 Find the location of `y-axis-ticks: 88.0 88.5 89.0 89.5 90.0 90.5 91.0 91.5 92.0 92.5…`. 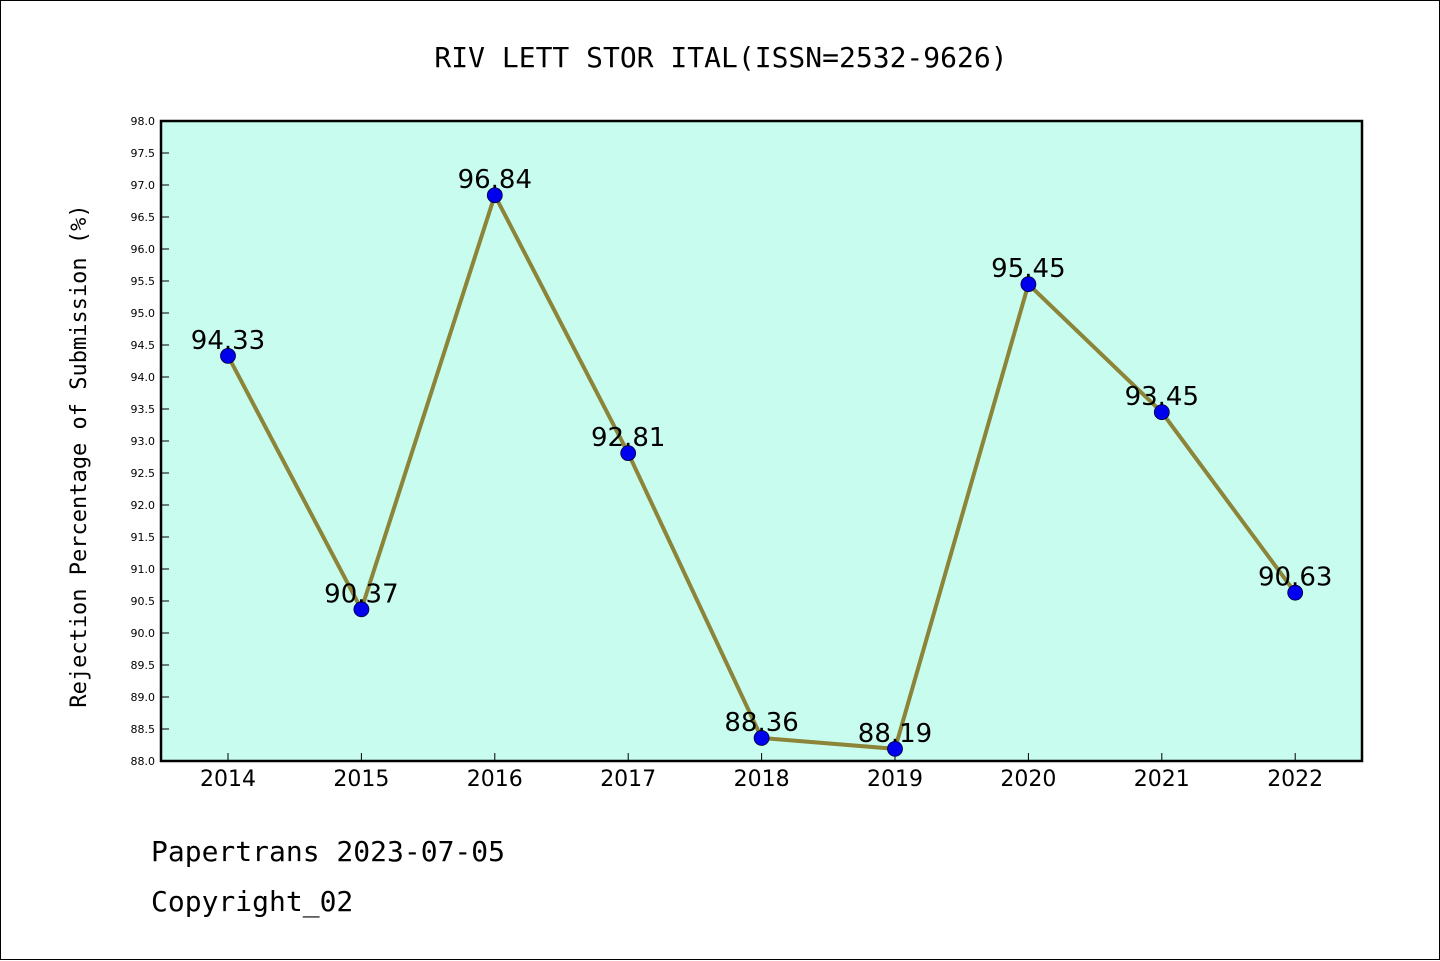

y-axis-ticks: 88.0 88.5 89.0 89.5 90.0 90.5 91.0 91.5 92.0 92.5… is located at coordinates (150, 441).